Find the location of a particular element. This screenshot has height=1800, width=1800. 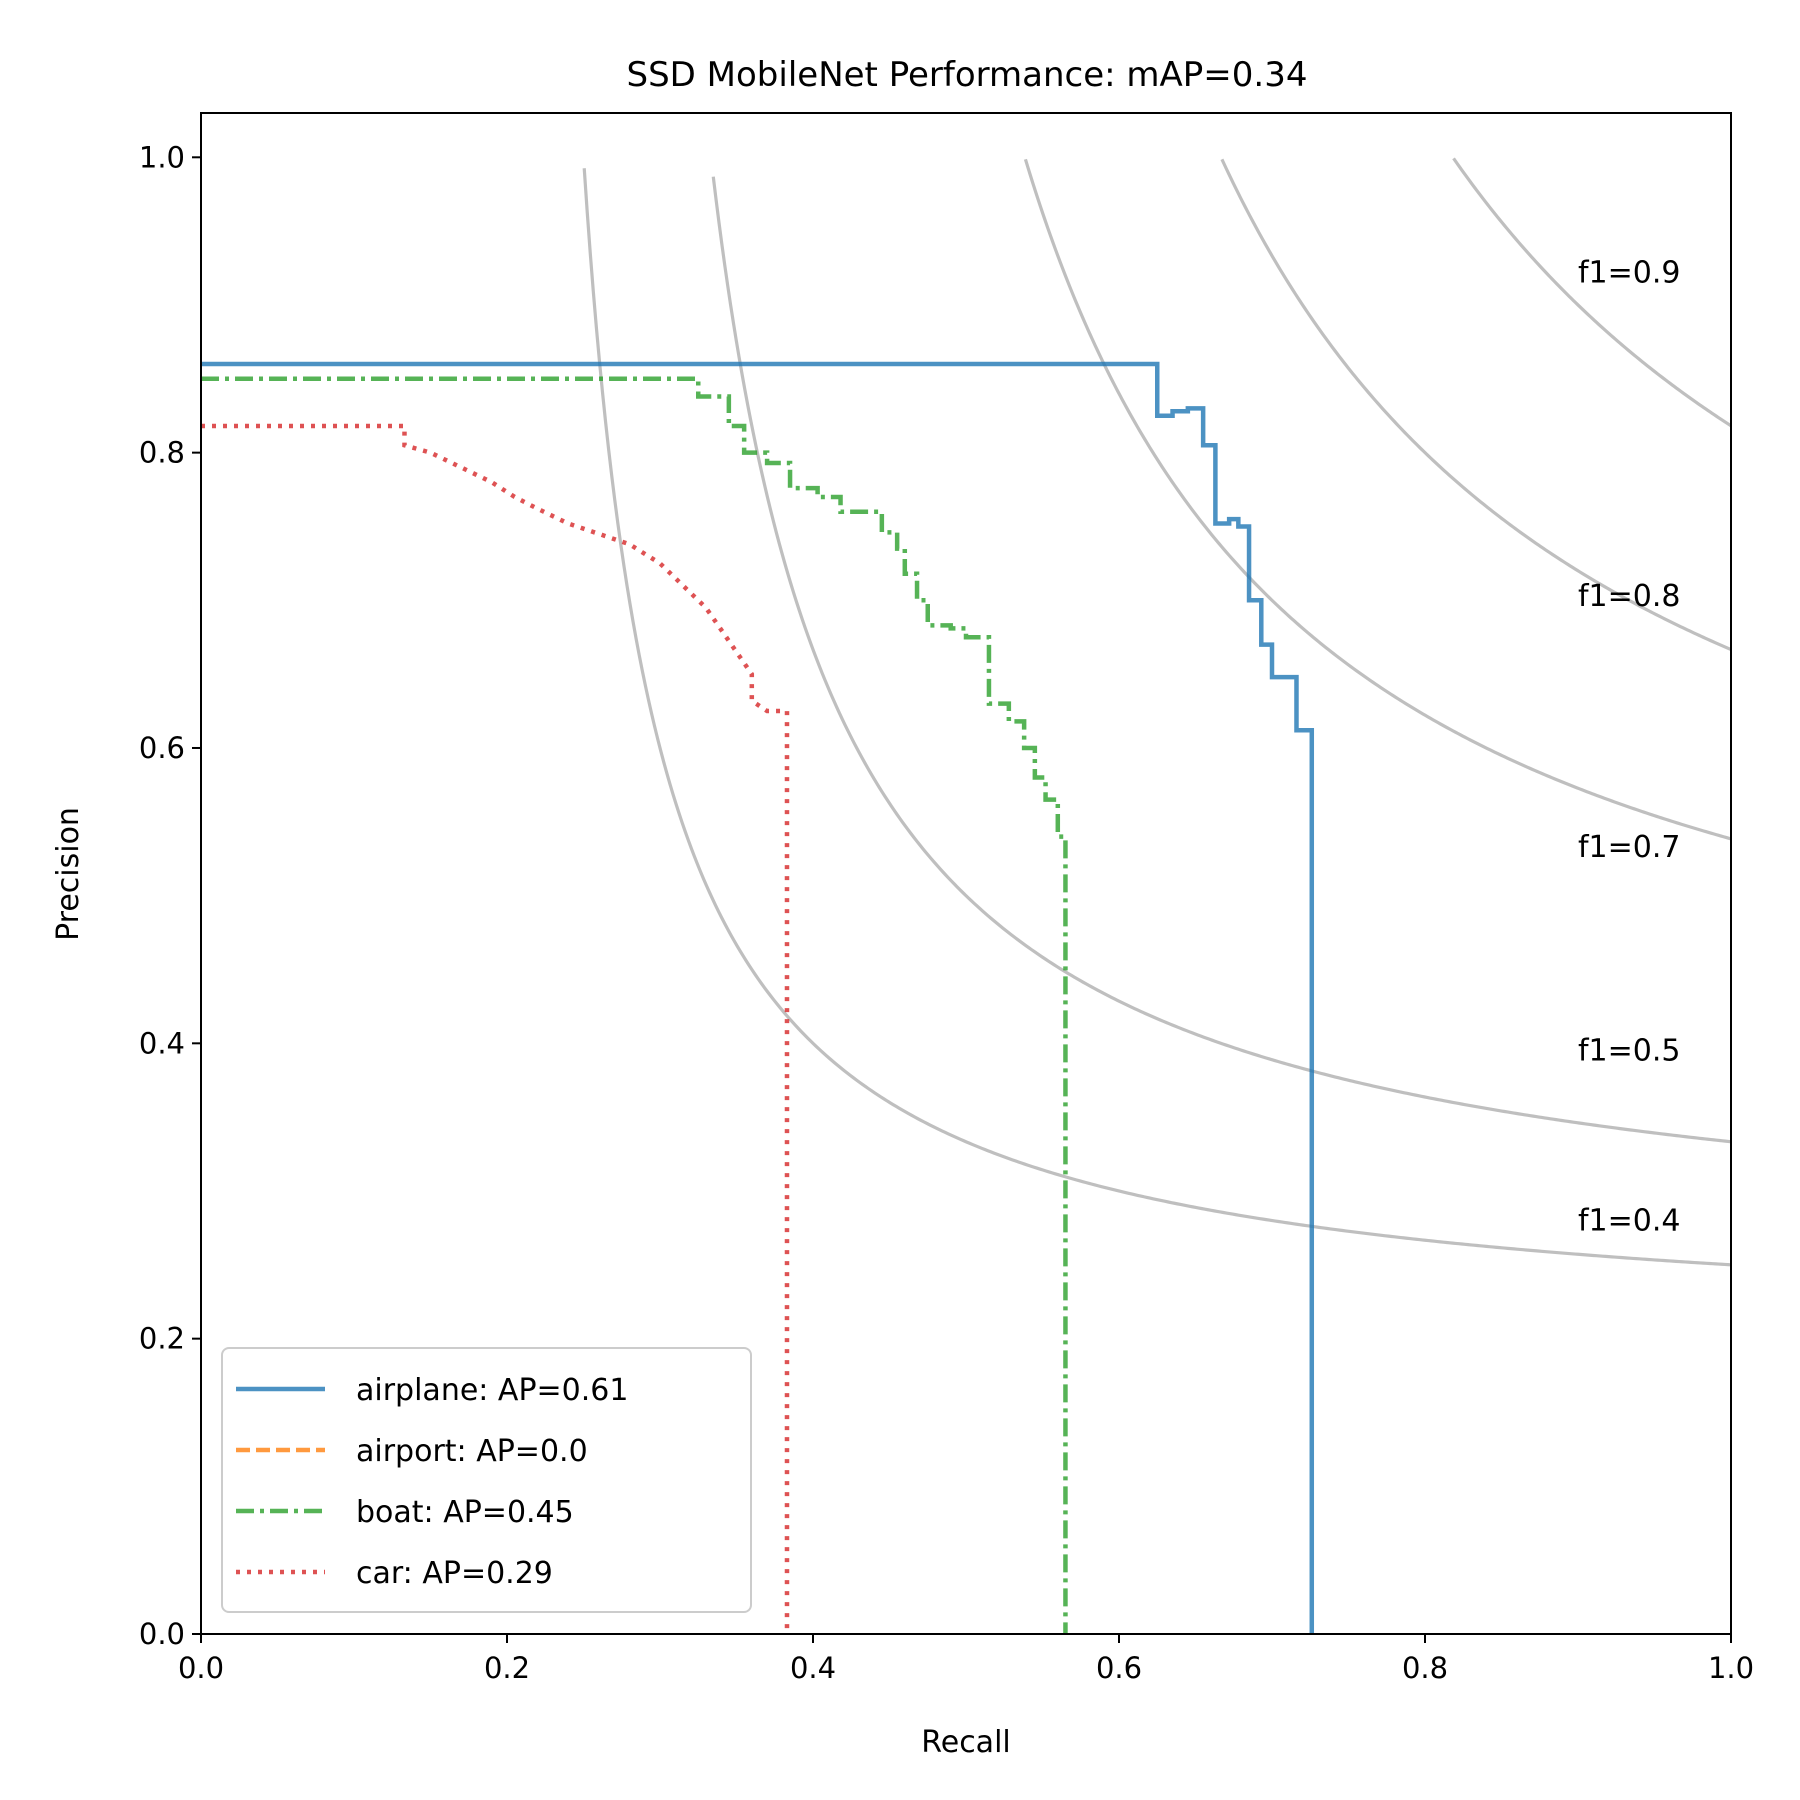

iso-f1-label: f1=0.7 is located at coordinates (1629, 847).